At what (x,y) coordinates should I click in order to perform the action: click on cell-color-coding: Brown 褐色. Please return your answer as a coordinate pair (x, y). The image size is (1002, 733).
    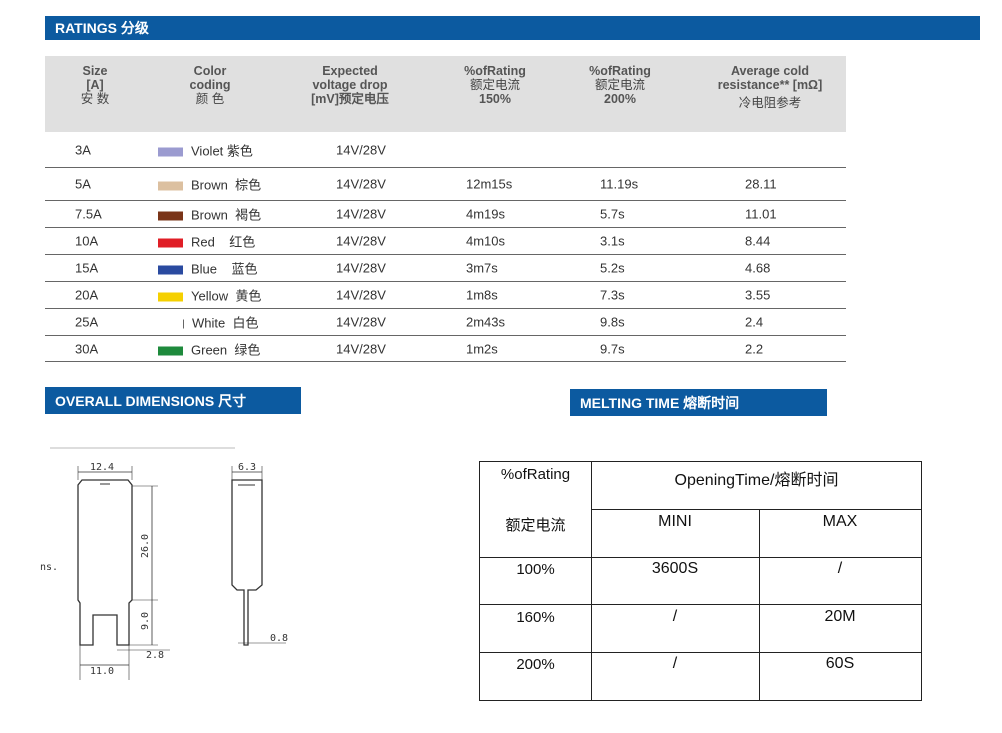
    Looking at the image, I should click on (209, 214).